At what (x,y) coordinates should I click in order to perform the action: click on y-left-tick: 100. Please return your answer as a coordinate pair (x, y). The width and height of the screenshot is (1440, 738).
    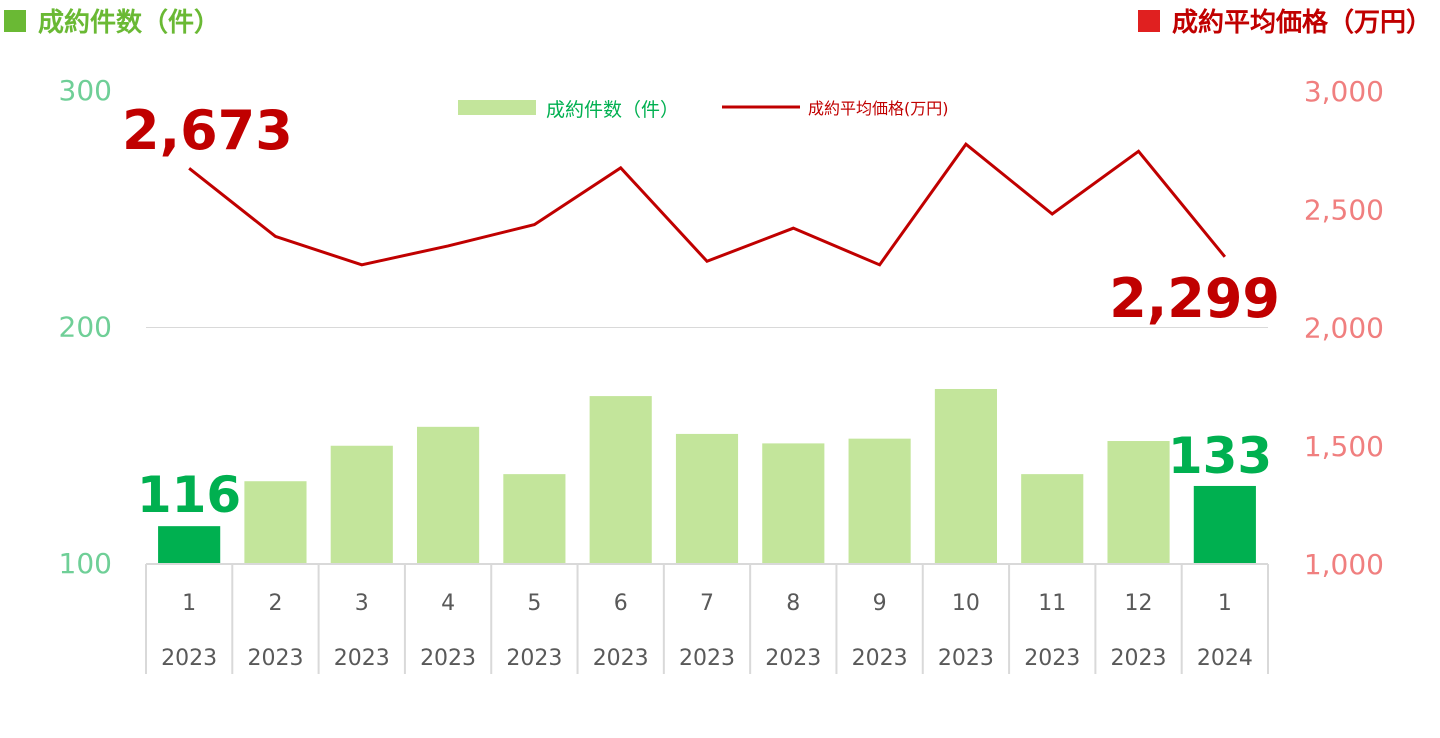
    Looking at the image, I should click on (85, 563).